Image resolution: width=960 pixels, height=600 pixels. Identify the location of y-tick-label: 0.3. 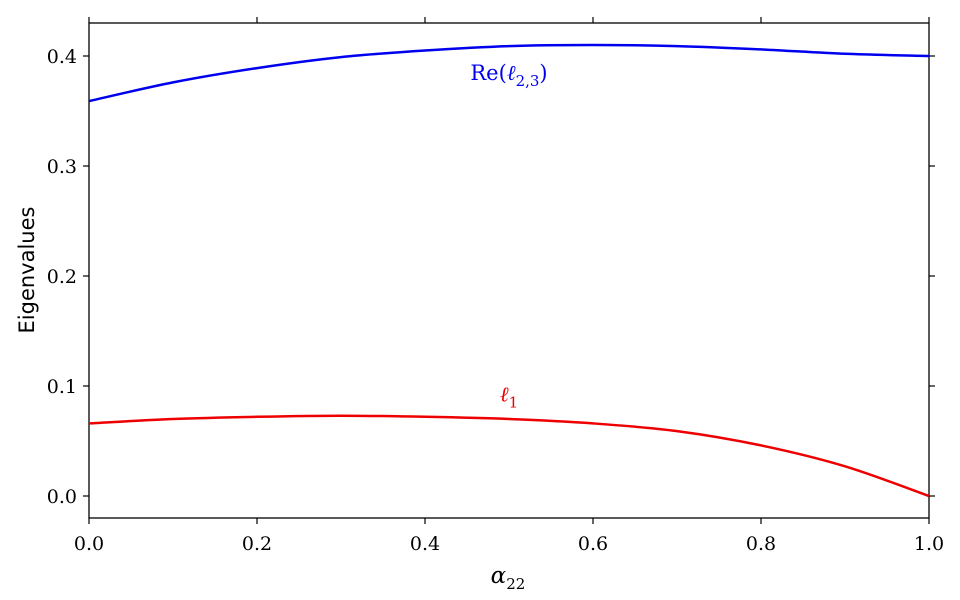
(62, 167).